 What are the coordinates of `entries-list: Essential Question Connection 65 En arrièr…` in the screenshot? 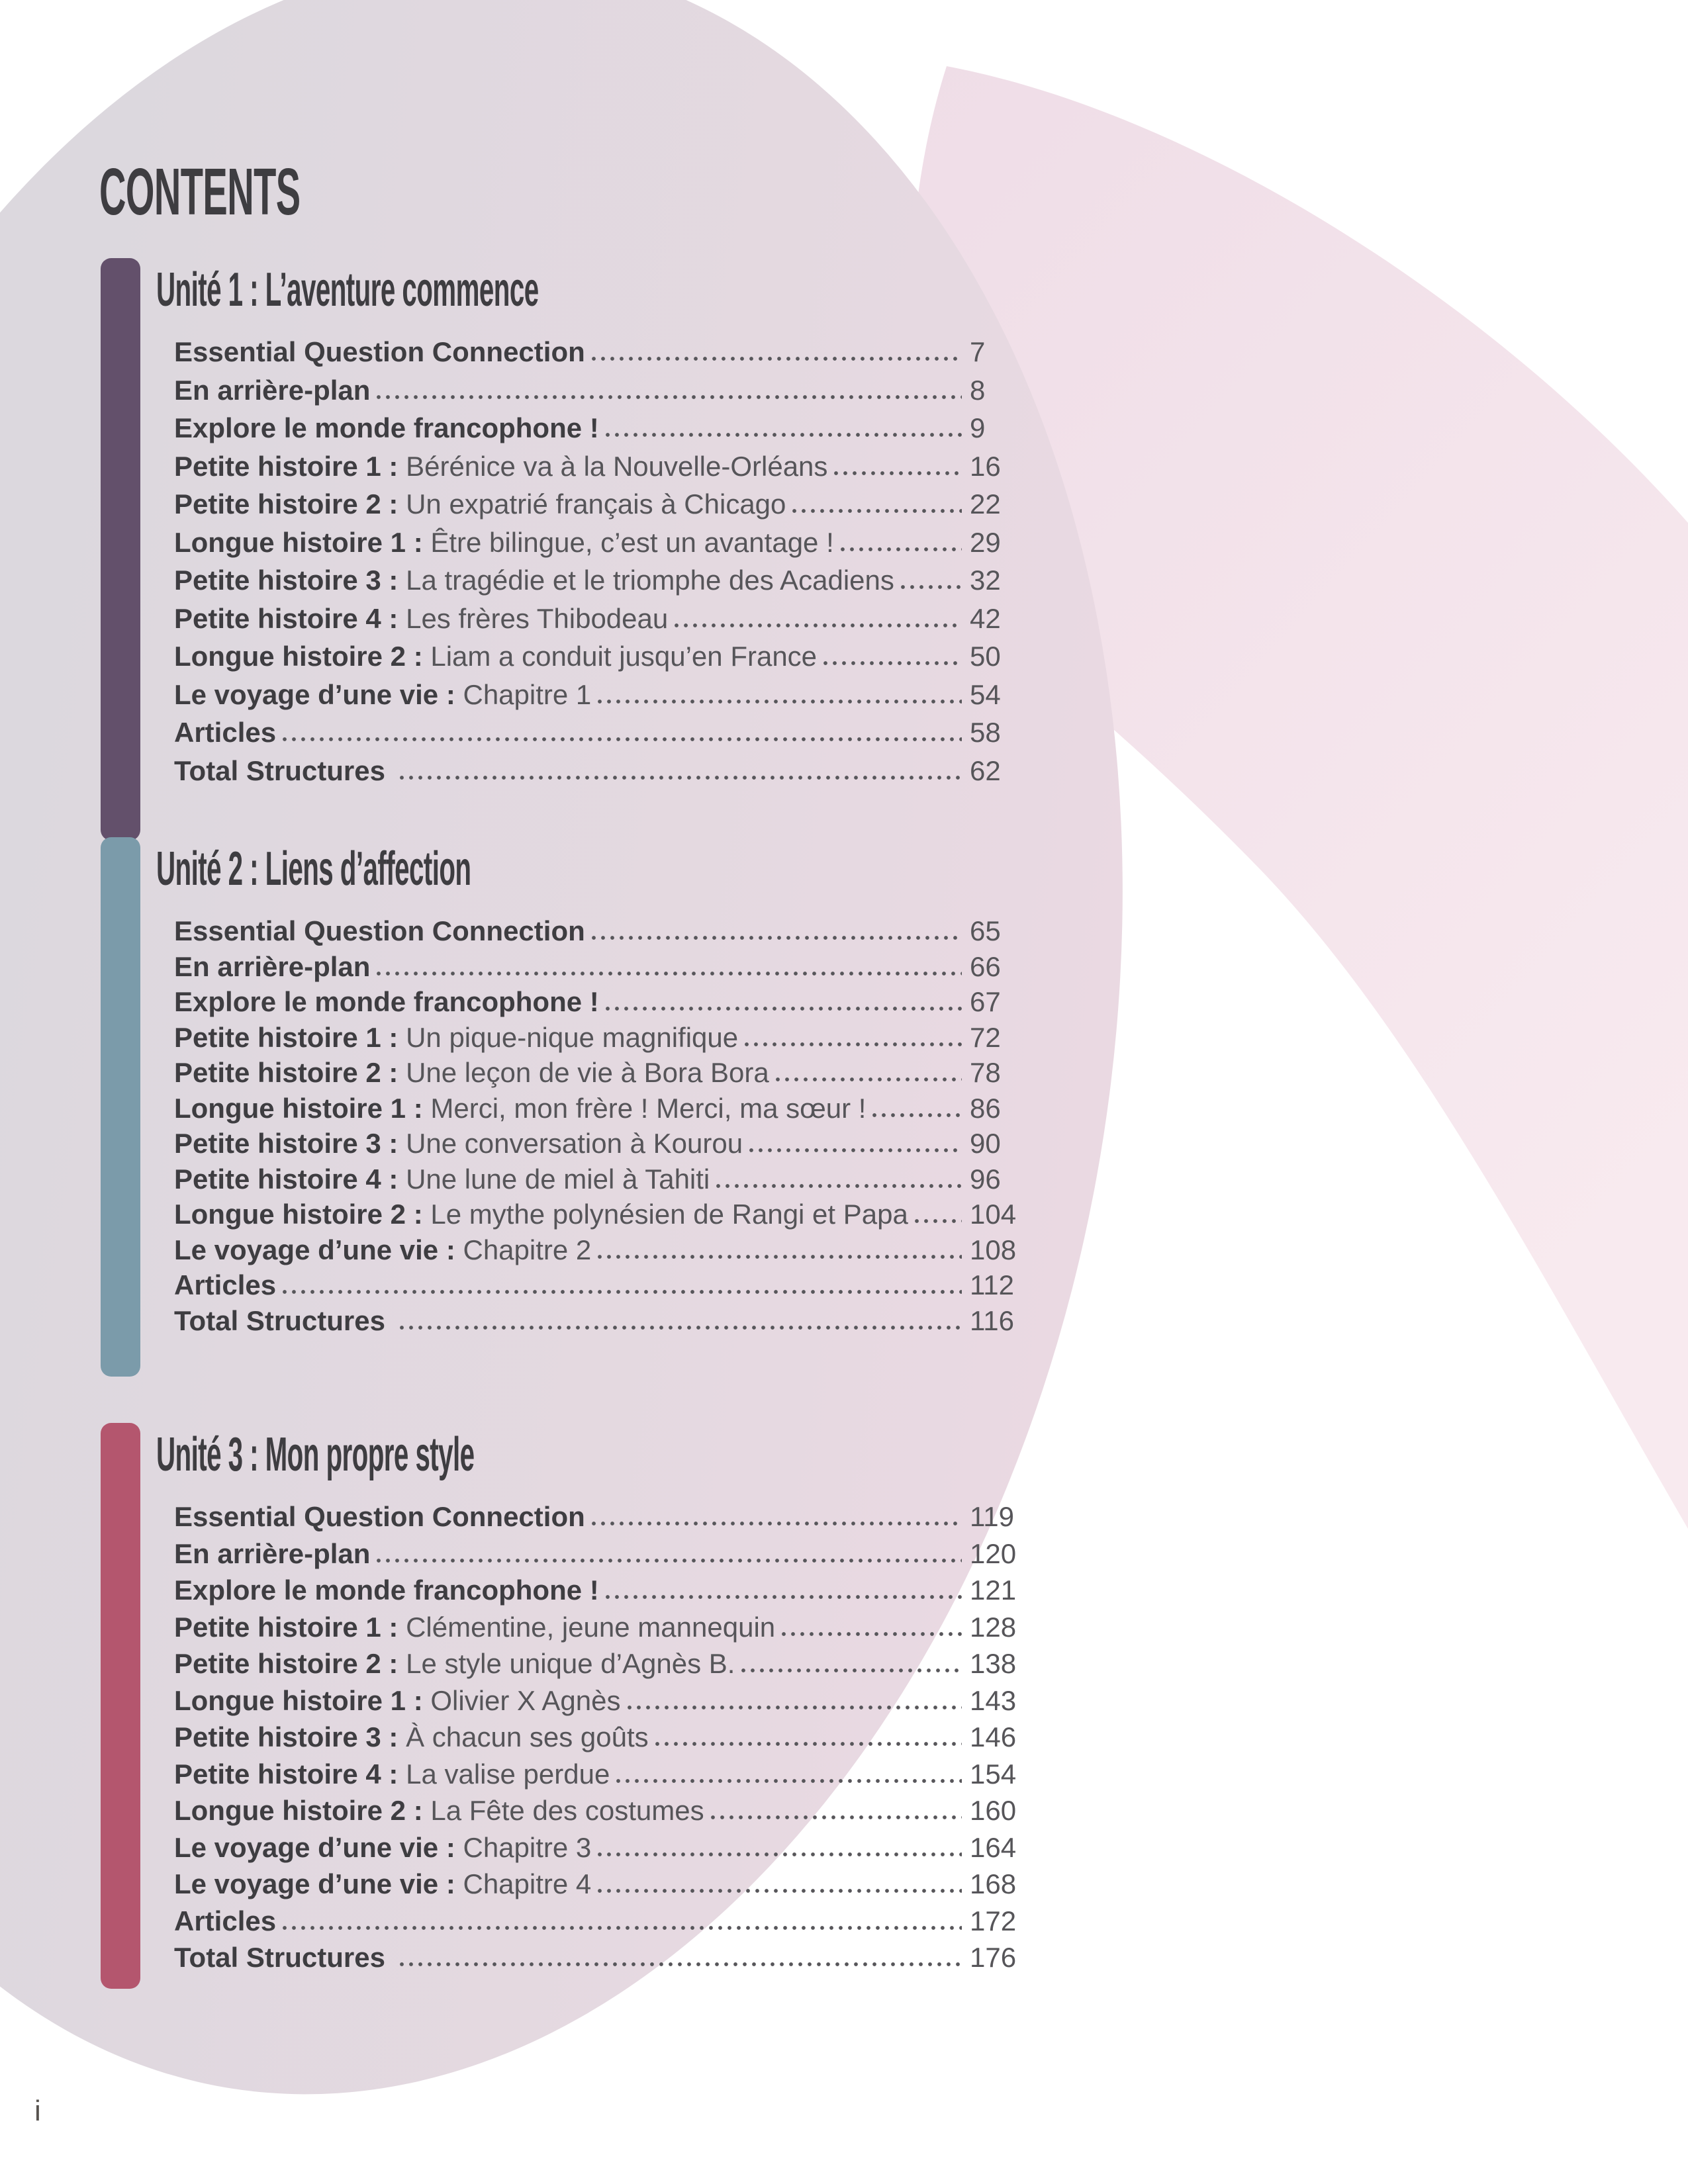 It's located at (611, 1127).